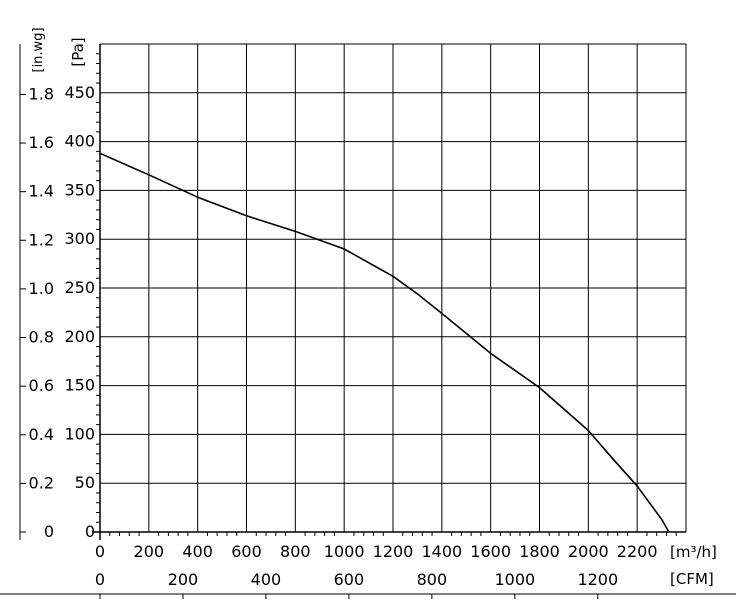  Describe the element at coordinates (79, 385) in the screenshot. I see `y-tick-label: 150` at that location.